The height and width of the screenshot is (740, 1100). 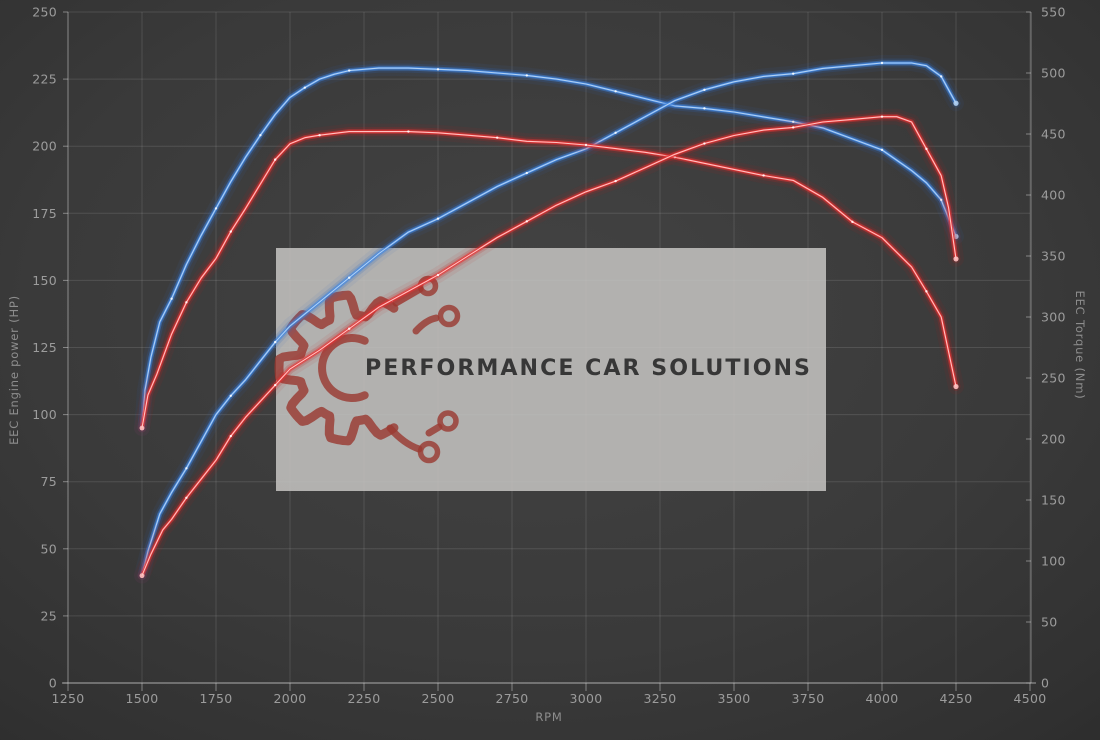 I want to click on y-right-tick-label: 400, so click(x=1053, y=195).